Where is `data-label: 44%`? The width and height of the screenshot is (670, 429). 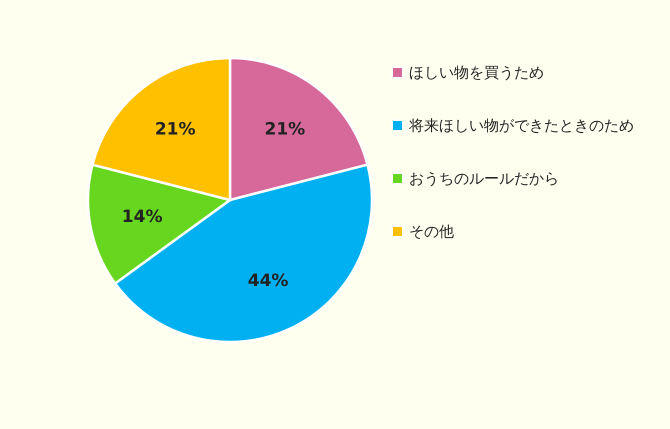 data-label: 44% is located at coordinates (268, 280).